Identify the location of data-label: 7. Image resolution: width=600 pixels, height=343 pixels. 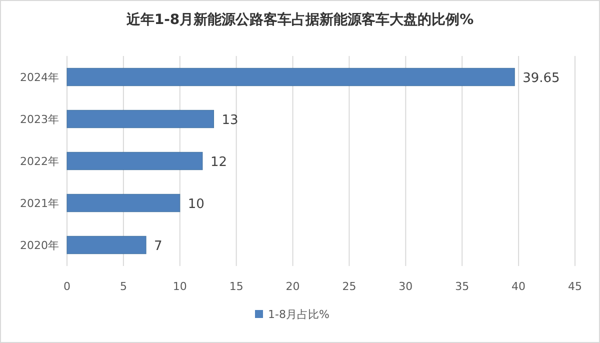
(158, 246).